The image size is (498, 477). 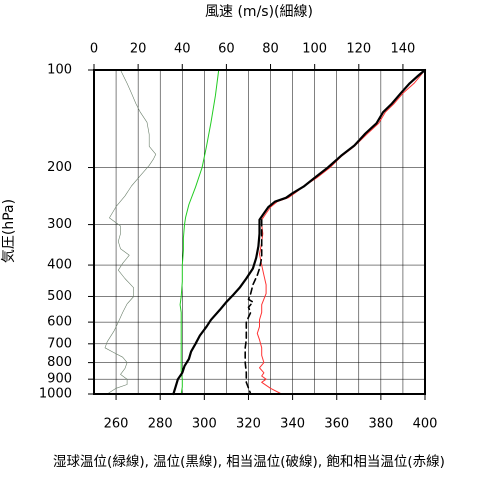 I want to click on left-tick-label: 900, so click(x=59, y=379).